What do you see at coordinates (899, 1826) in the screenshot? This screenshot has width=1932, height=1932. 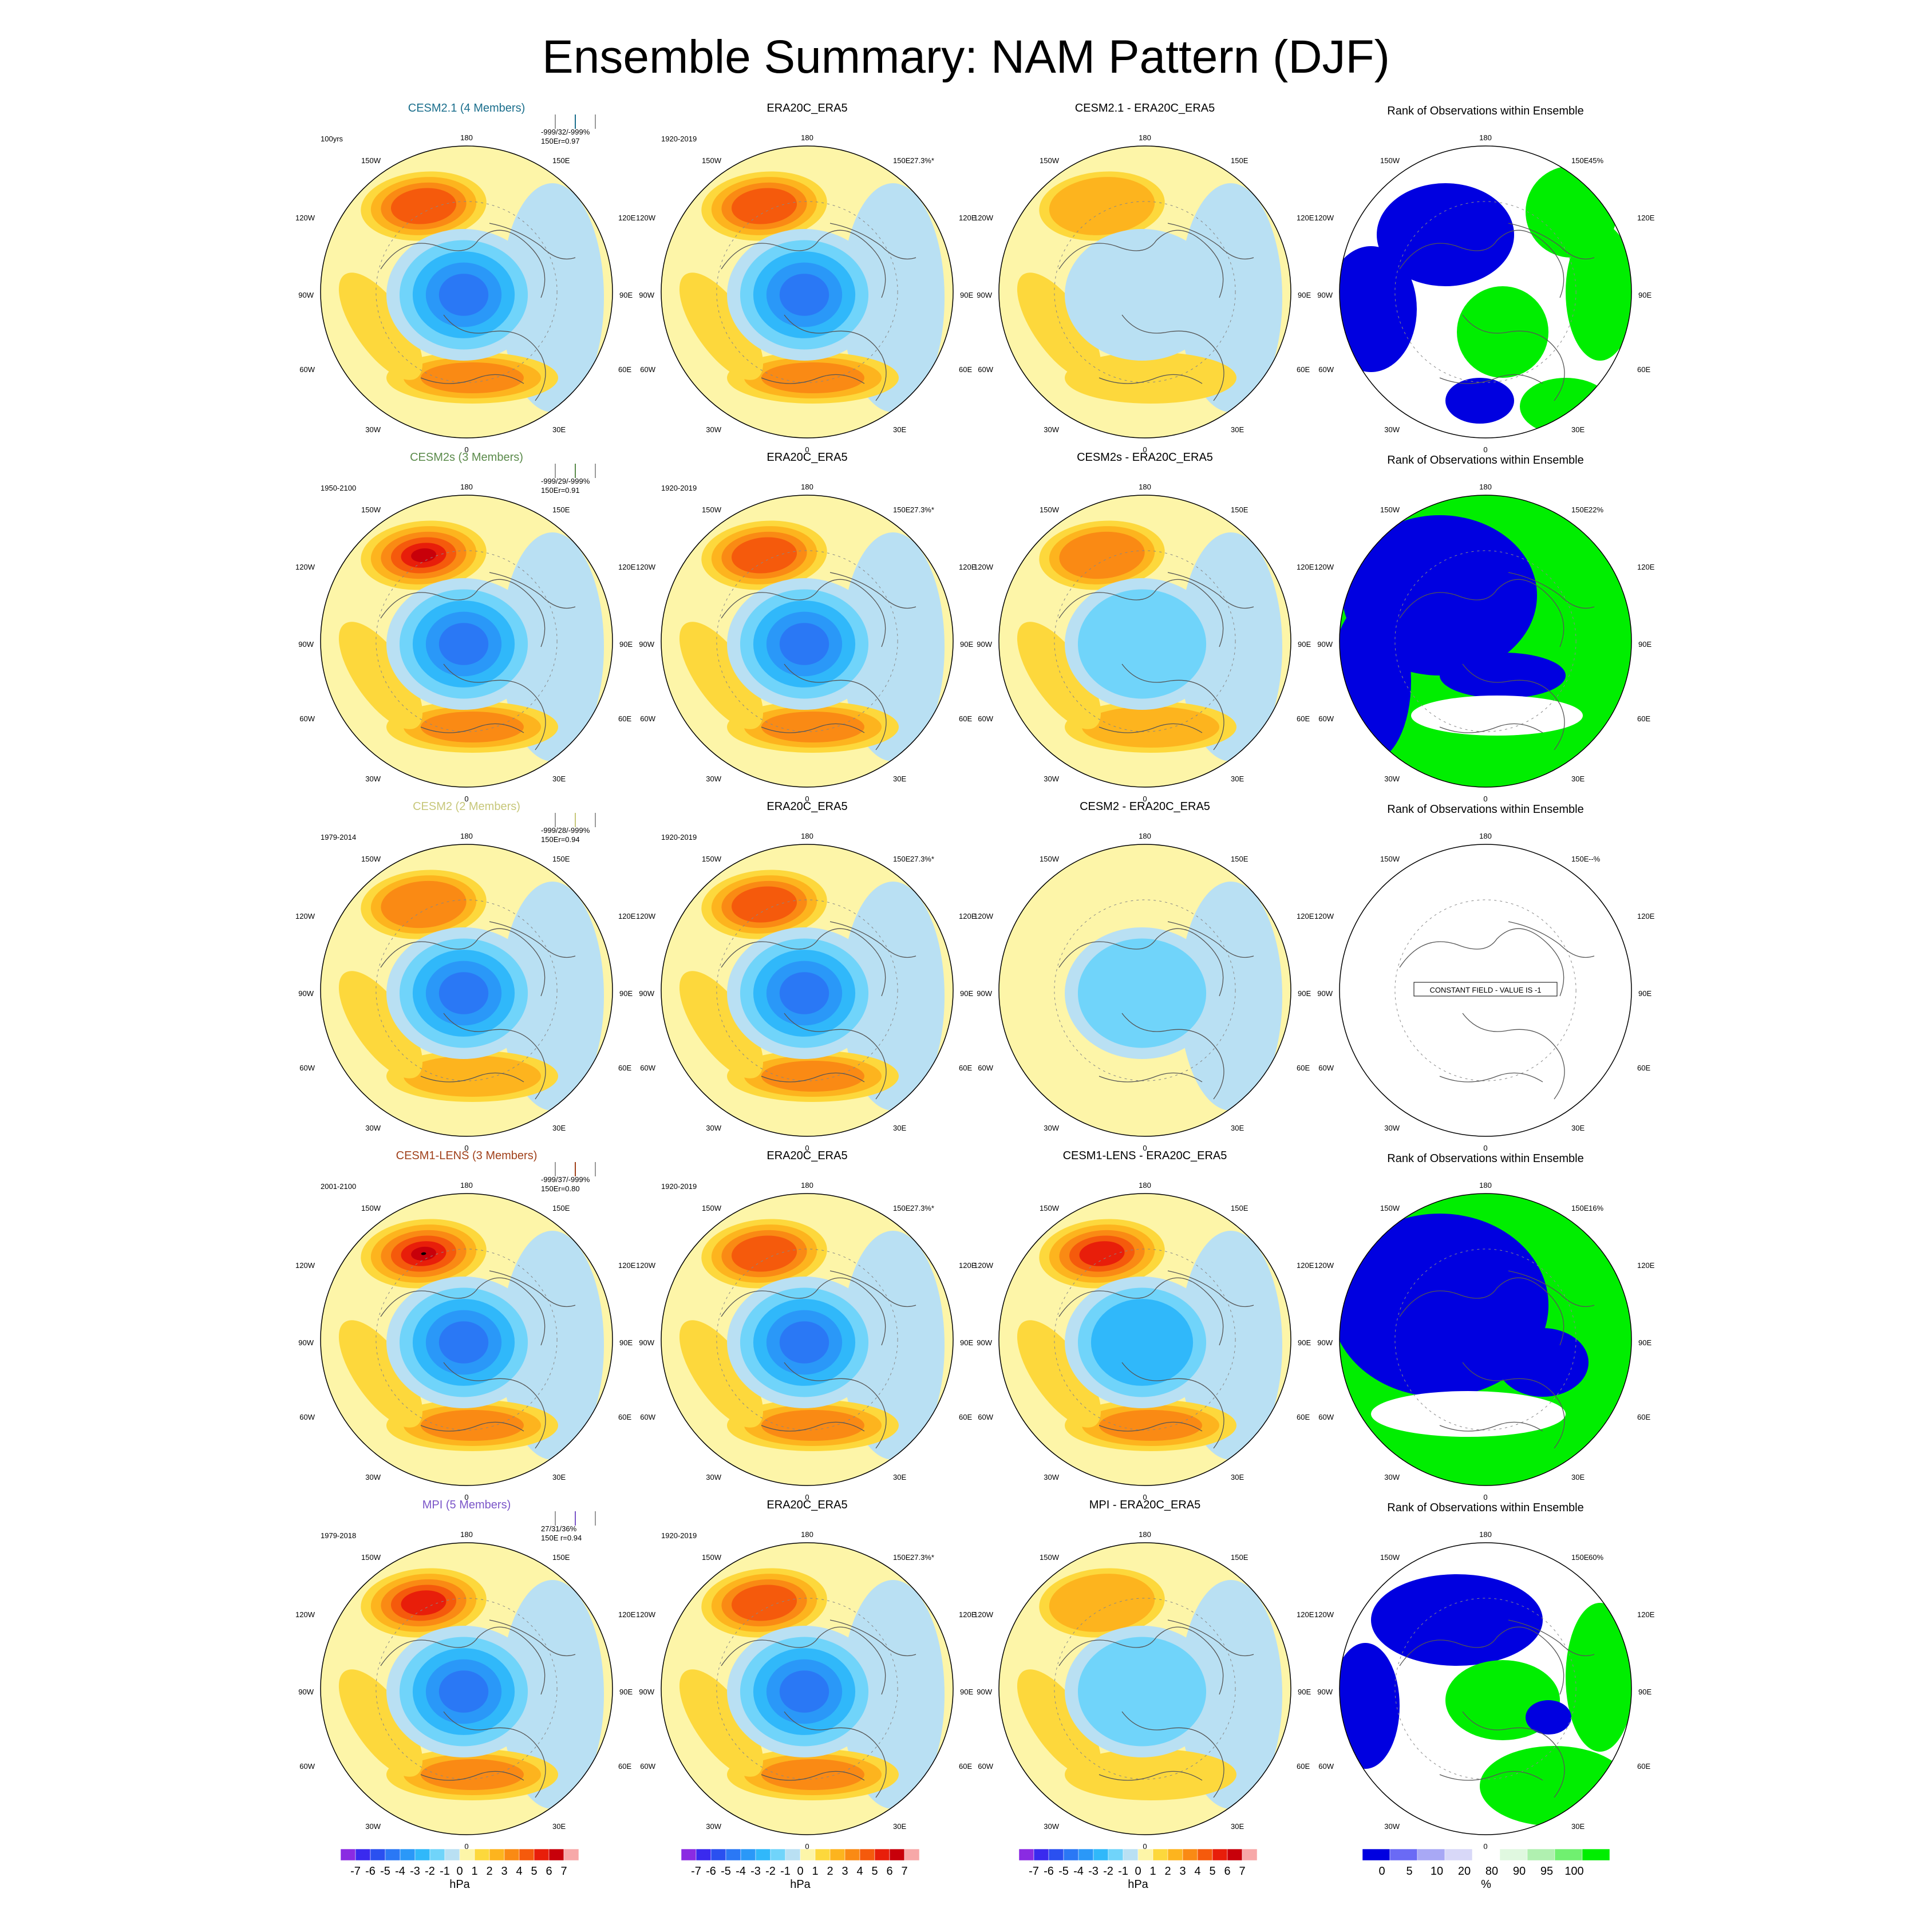 I see `lon-label-o4-10: 30E` at bounding box center [899, 1826].